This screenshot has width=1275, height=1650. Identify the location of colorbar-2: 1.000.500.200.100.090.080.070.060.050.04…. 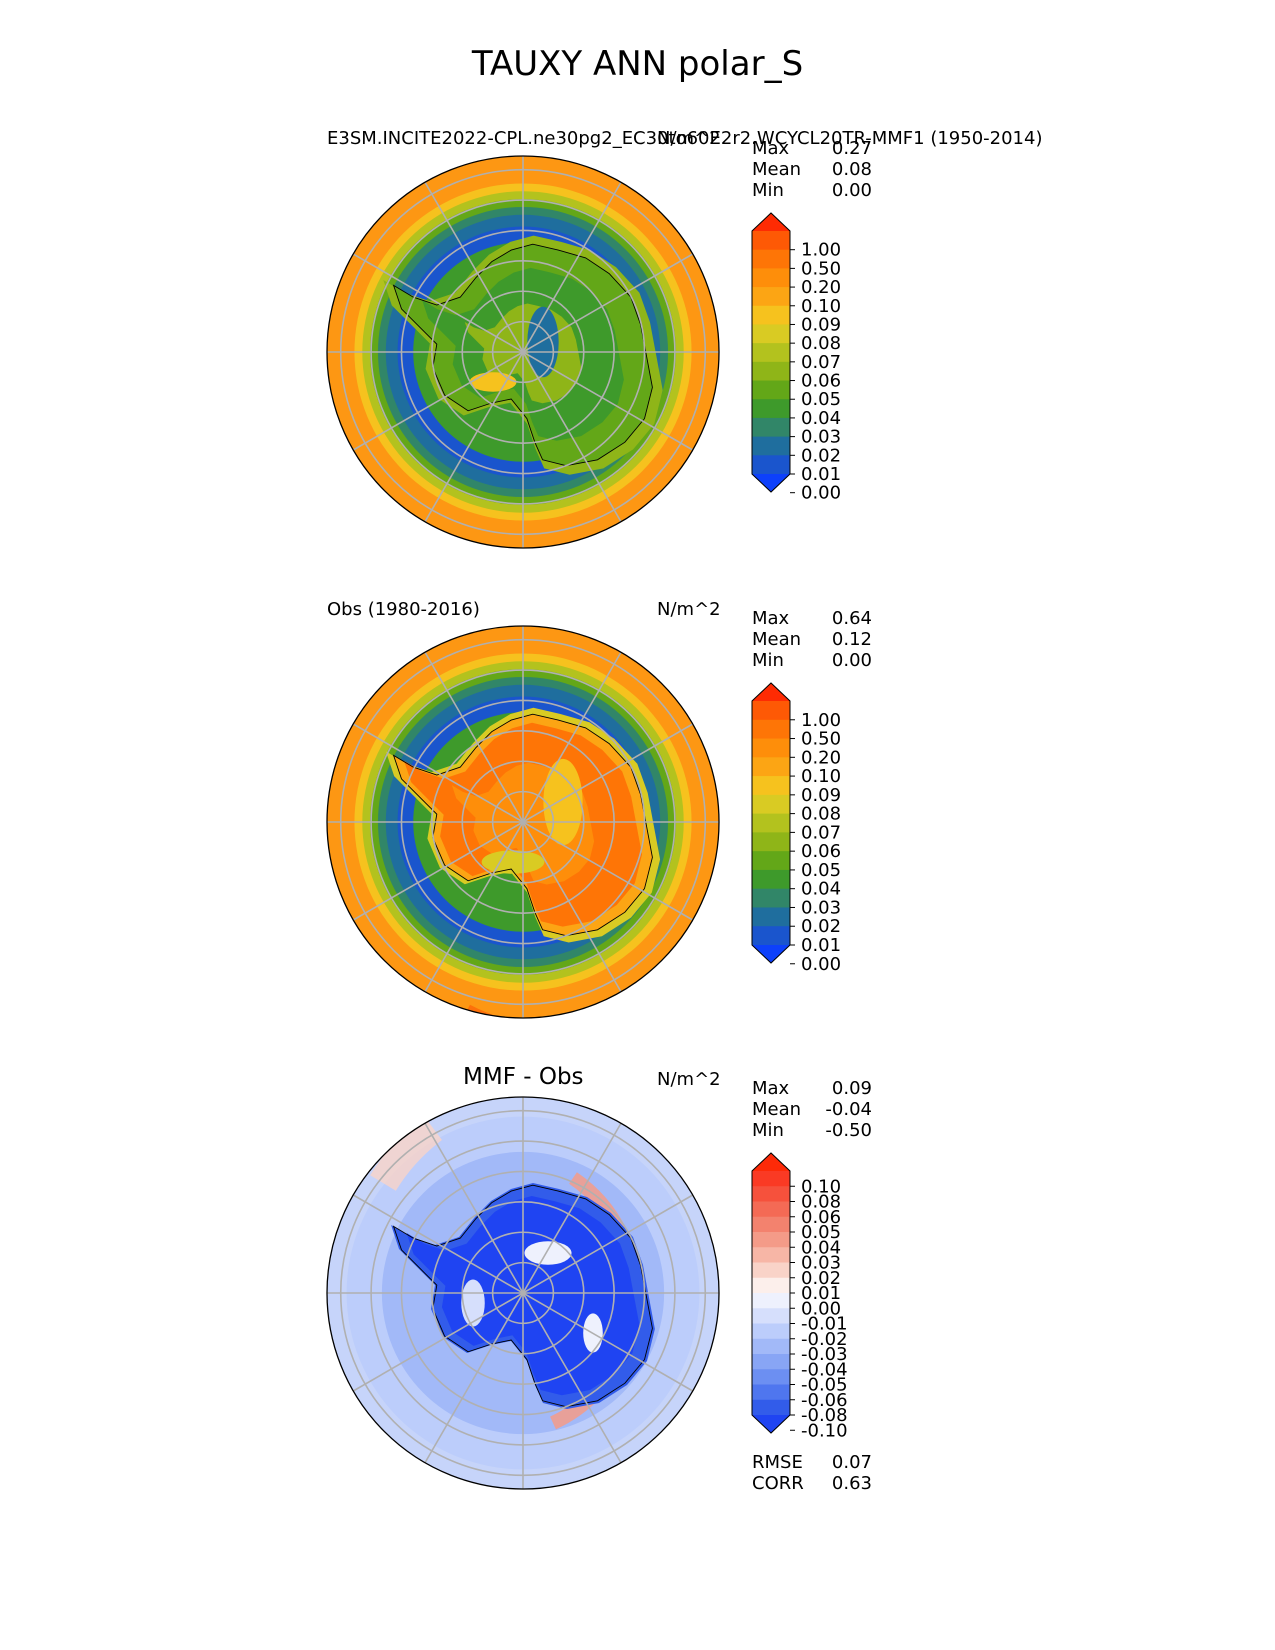
(796, 828).